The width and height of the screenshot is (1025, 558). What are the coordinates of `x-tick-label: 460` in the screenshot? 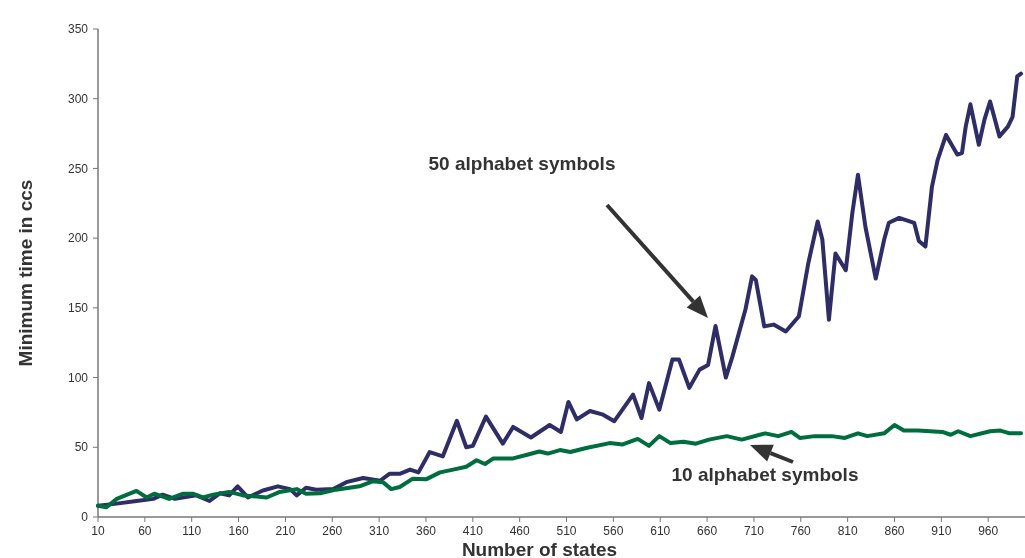 It's located at (520, 531).